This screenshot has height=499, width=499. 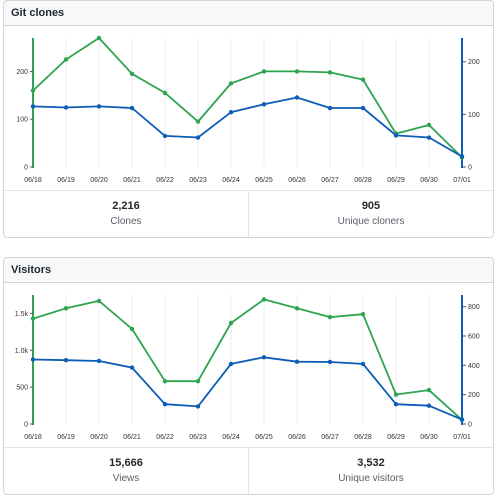 I want to click on visitors-title: Visitors, so click(x=31, y=270).